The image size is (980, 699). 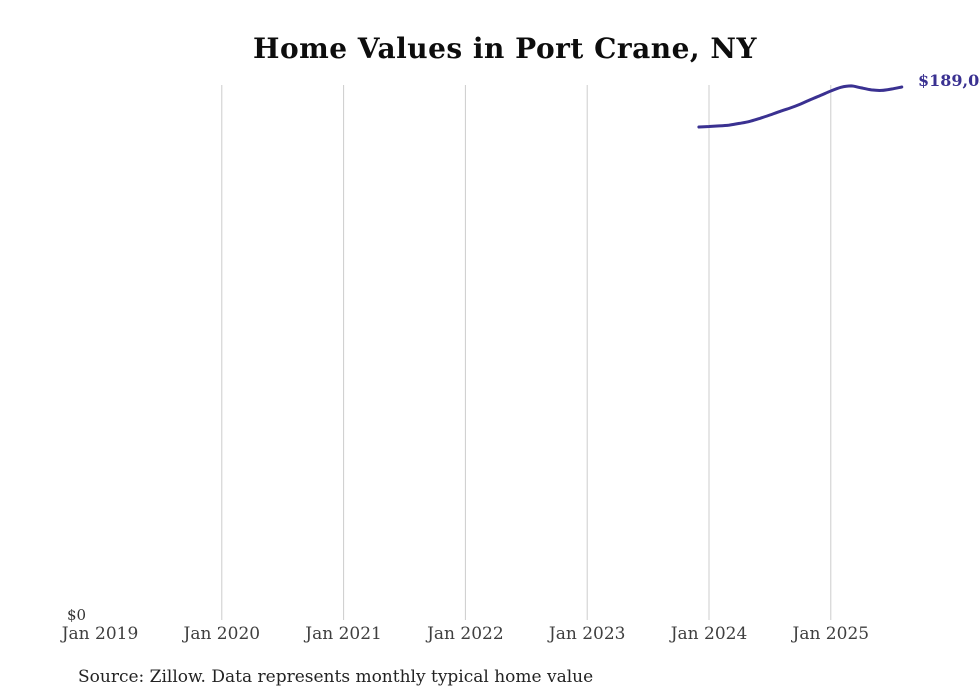 I want to click on x-axis-label: Jan 2019, so click(x=100, y=634).